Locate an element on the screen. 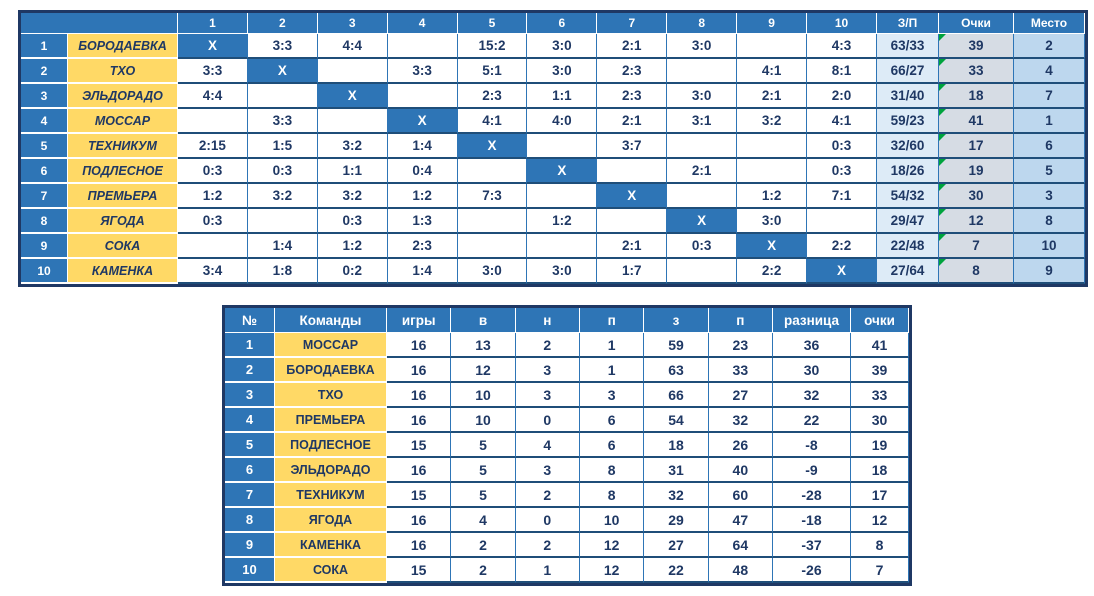  standings-row: 2 БОРОДАЕВКА 16 12 3 1 63 33 30 39 is located at coordinates (567, 370).